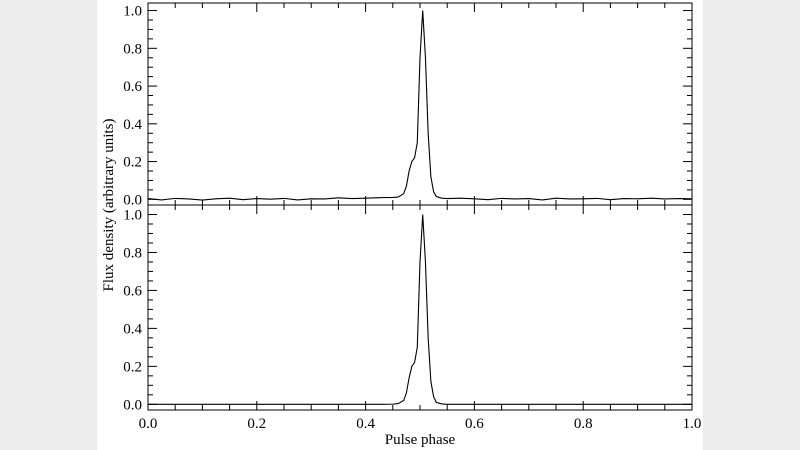 The height and width of the screenshot is (450, 800). Describe the element at coordinates (148, 424) in the screenshot. I see `x-tick-label: 0.0` at that location.